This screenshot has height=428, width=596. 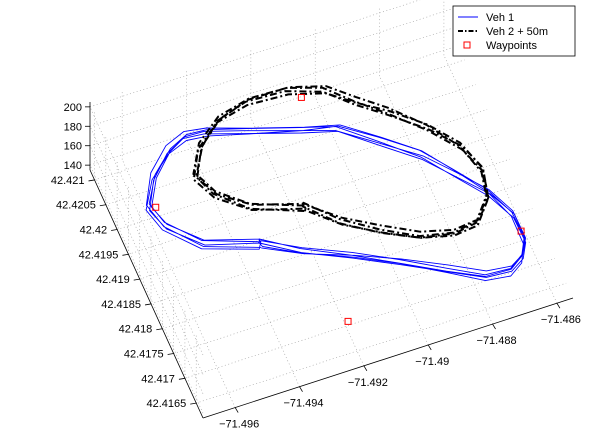 What do you see at coordinates (76, 206) in the screenshot?
I see `y-tick-label: 42.4205` at bounding box center [76, 206].